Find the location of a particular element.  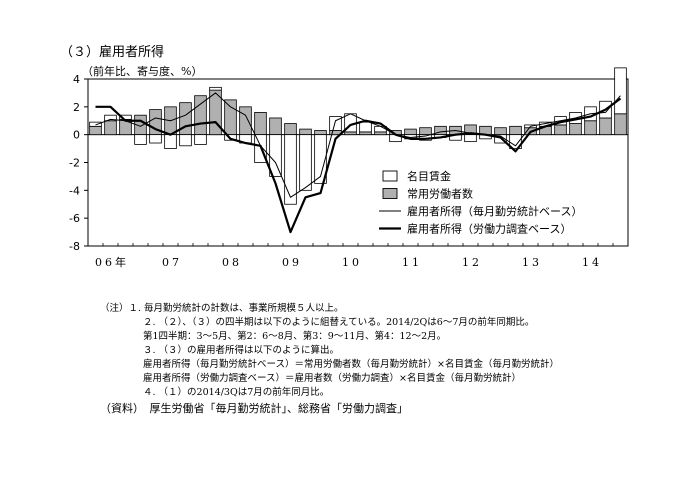

x-tick-label: 12 is located at coordinates (472, 262).